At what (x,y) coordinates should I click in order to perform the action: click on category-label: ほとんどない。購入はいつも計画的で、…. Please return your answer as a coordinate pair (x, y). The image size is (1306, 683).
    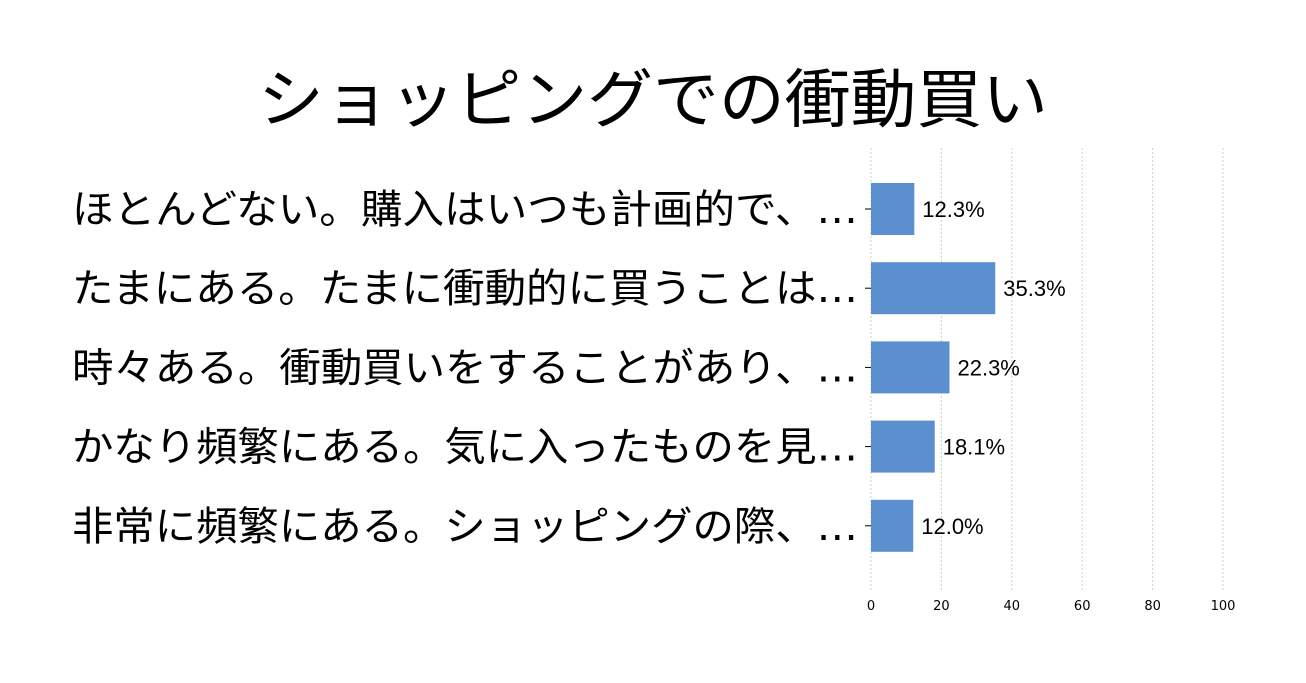
    Looking at the image, I should click on (465, 210).